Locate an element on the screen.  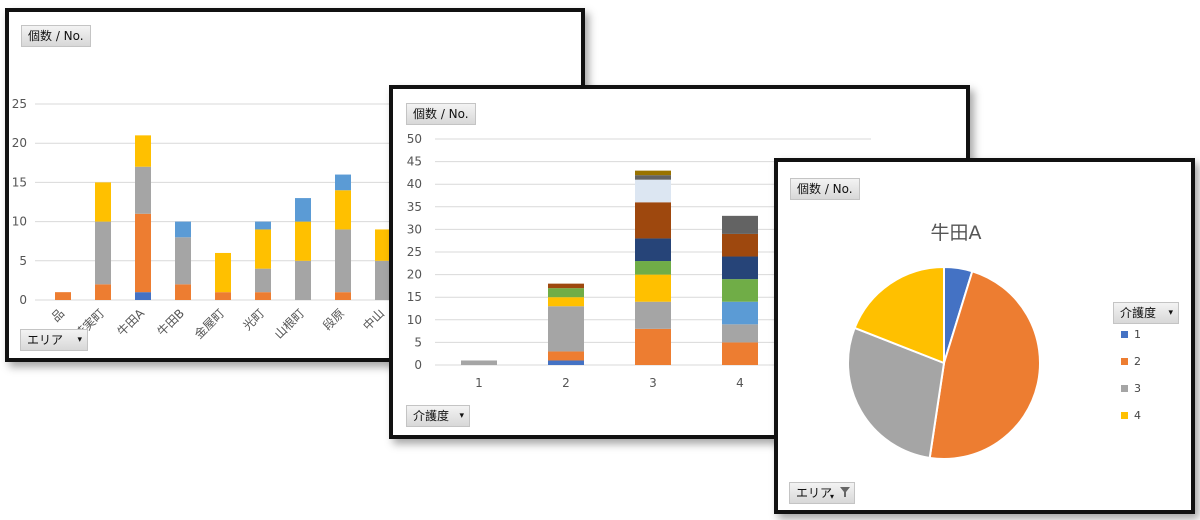
x-tick-label: 3 is located at coordinates (653, 383).